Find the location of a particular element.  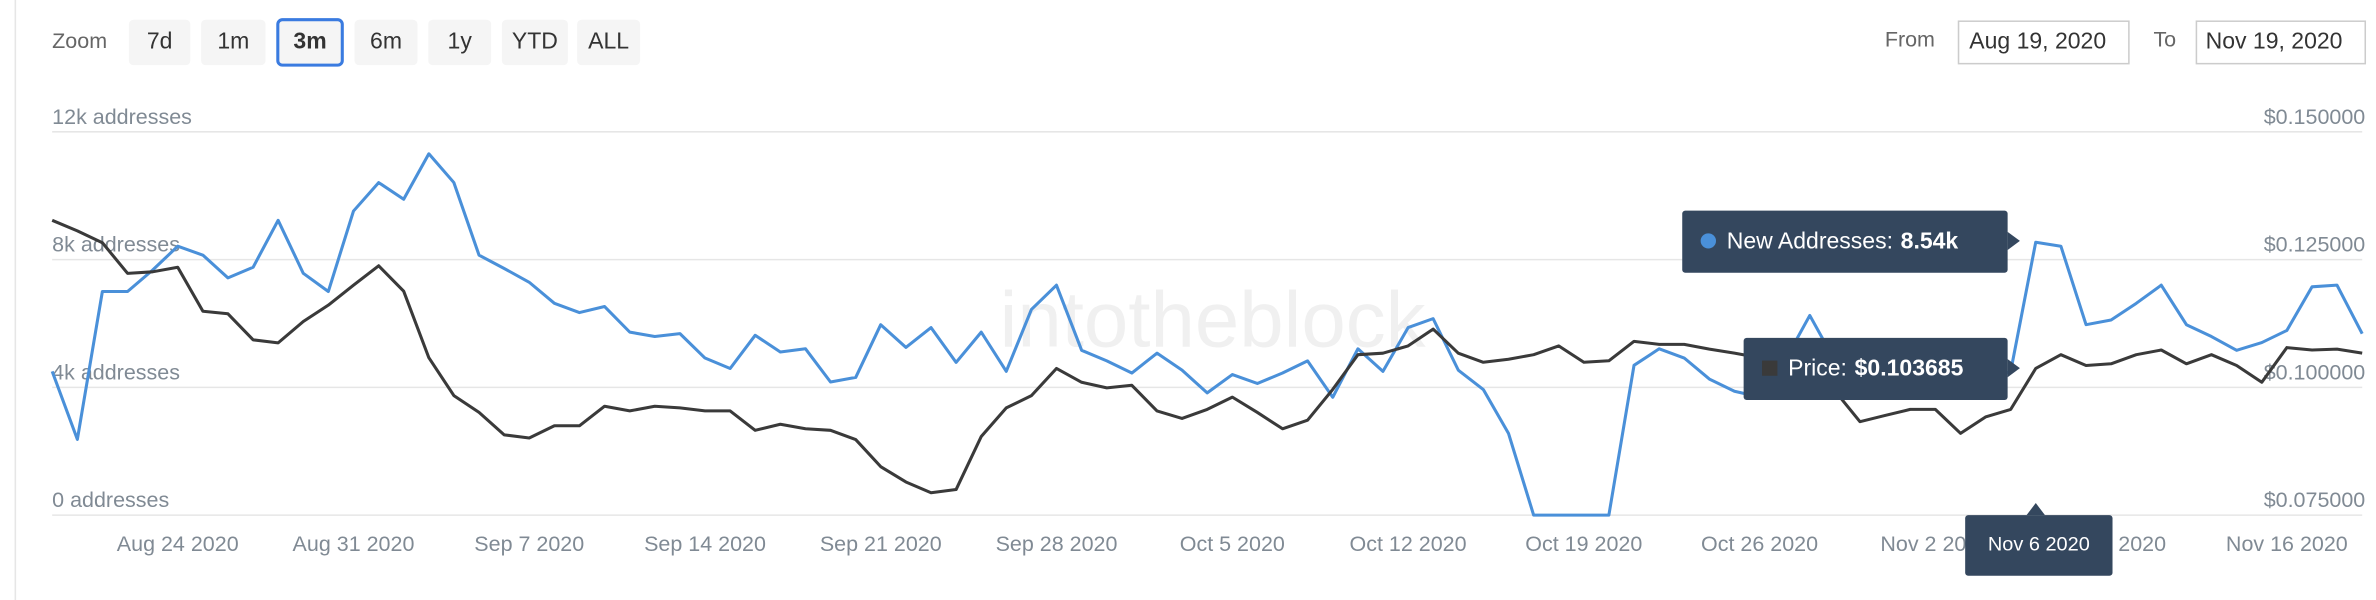

from-input is located at coordinates (2043, 42).